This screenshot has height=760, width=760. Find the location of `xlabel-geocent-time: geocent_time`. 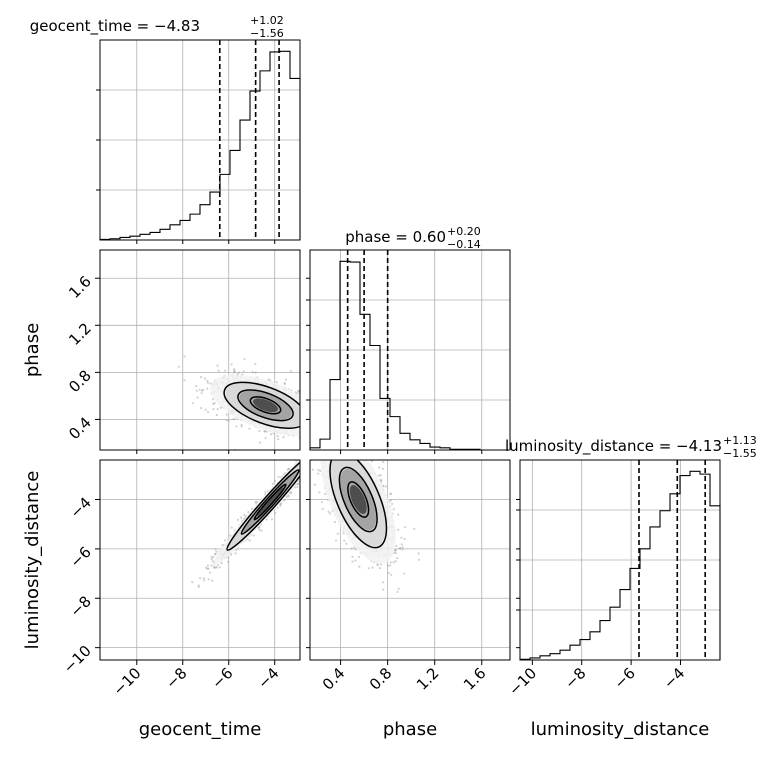

xlabel-geocent-time: geocent_time is located at coordinates (200, 729).